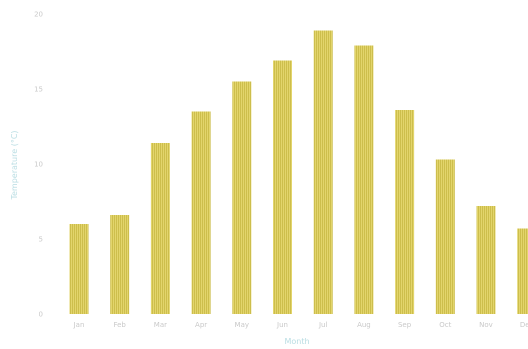 This screenshot has width=528, height=349. What do you see at coordinates (242, 325) in the screenshot?
I see `x-tick-label: May` at bounding box center [242, 325].